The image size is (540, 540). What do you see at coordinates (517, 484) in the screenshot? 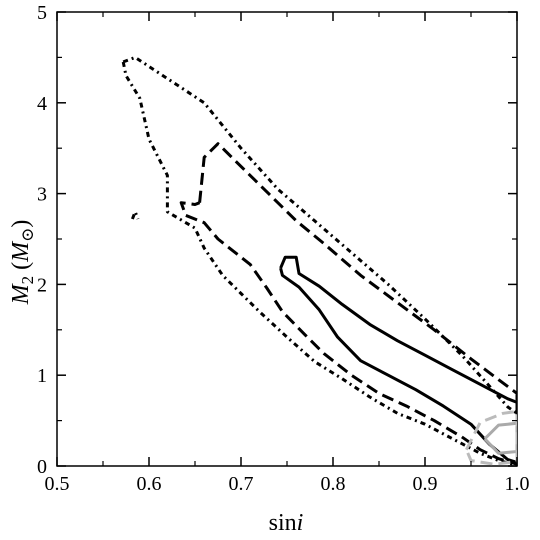
I see `x-tick-label: 1.0` at bounding box center [517, 484].